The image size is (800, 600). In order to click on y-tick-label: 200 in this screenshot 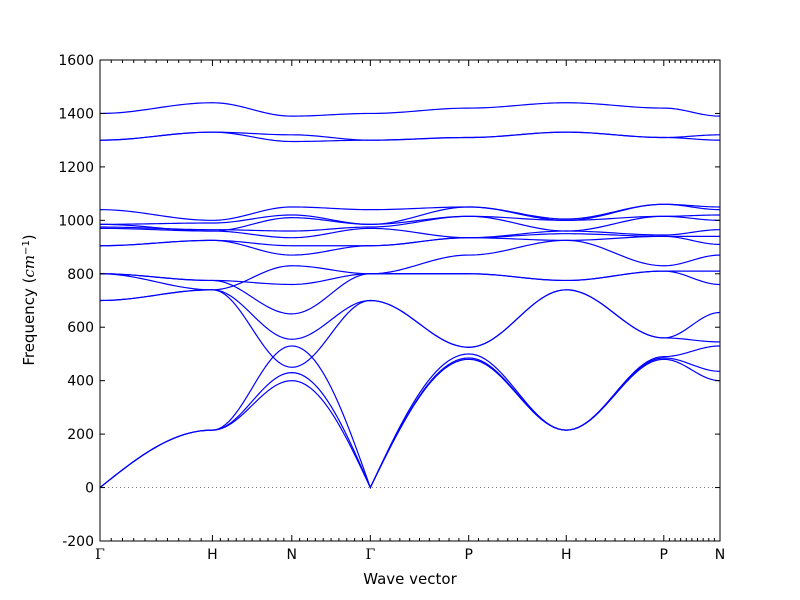, I will do `click(80, 435)`.